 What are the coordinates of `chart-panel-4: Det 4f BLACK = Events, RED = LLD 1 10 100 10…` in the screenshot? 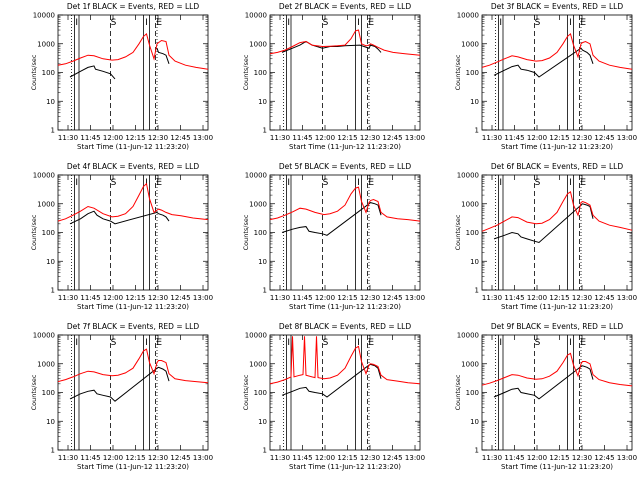 It's located at (121, 236).